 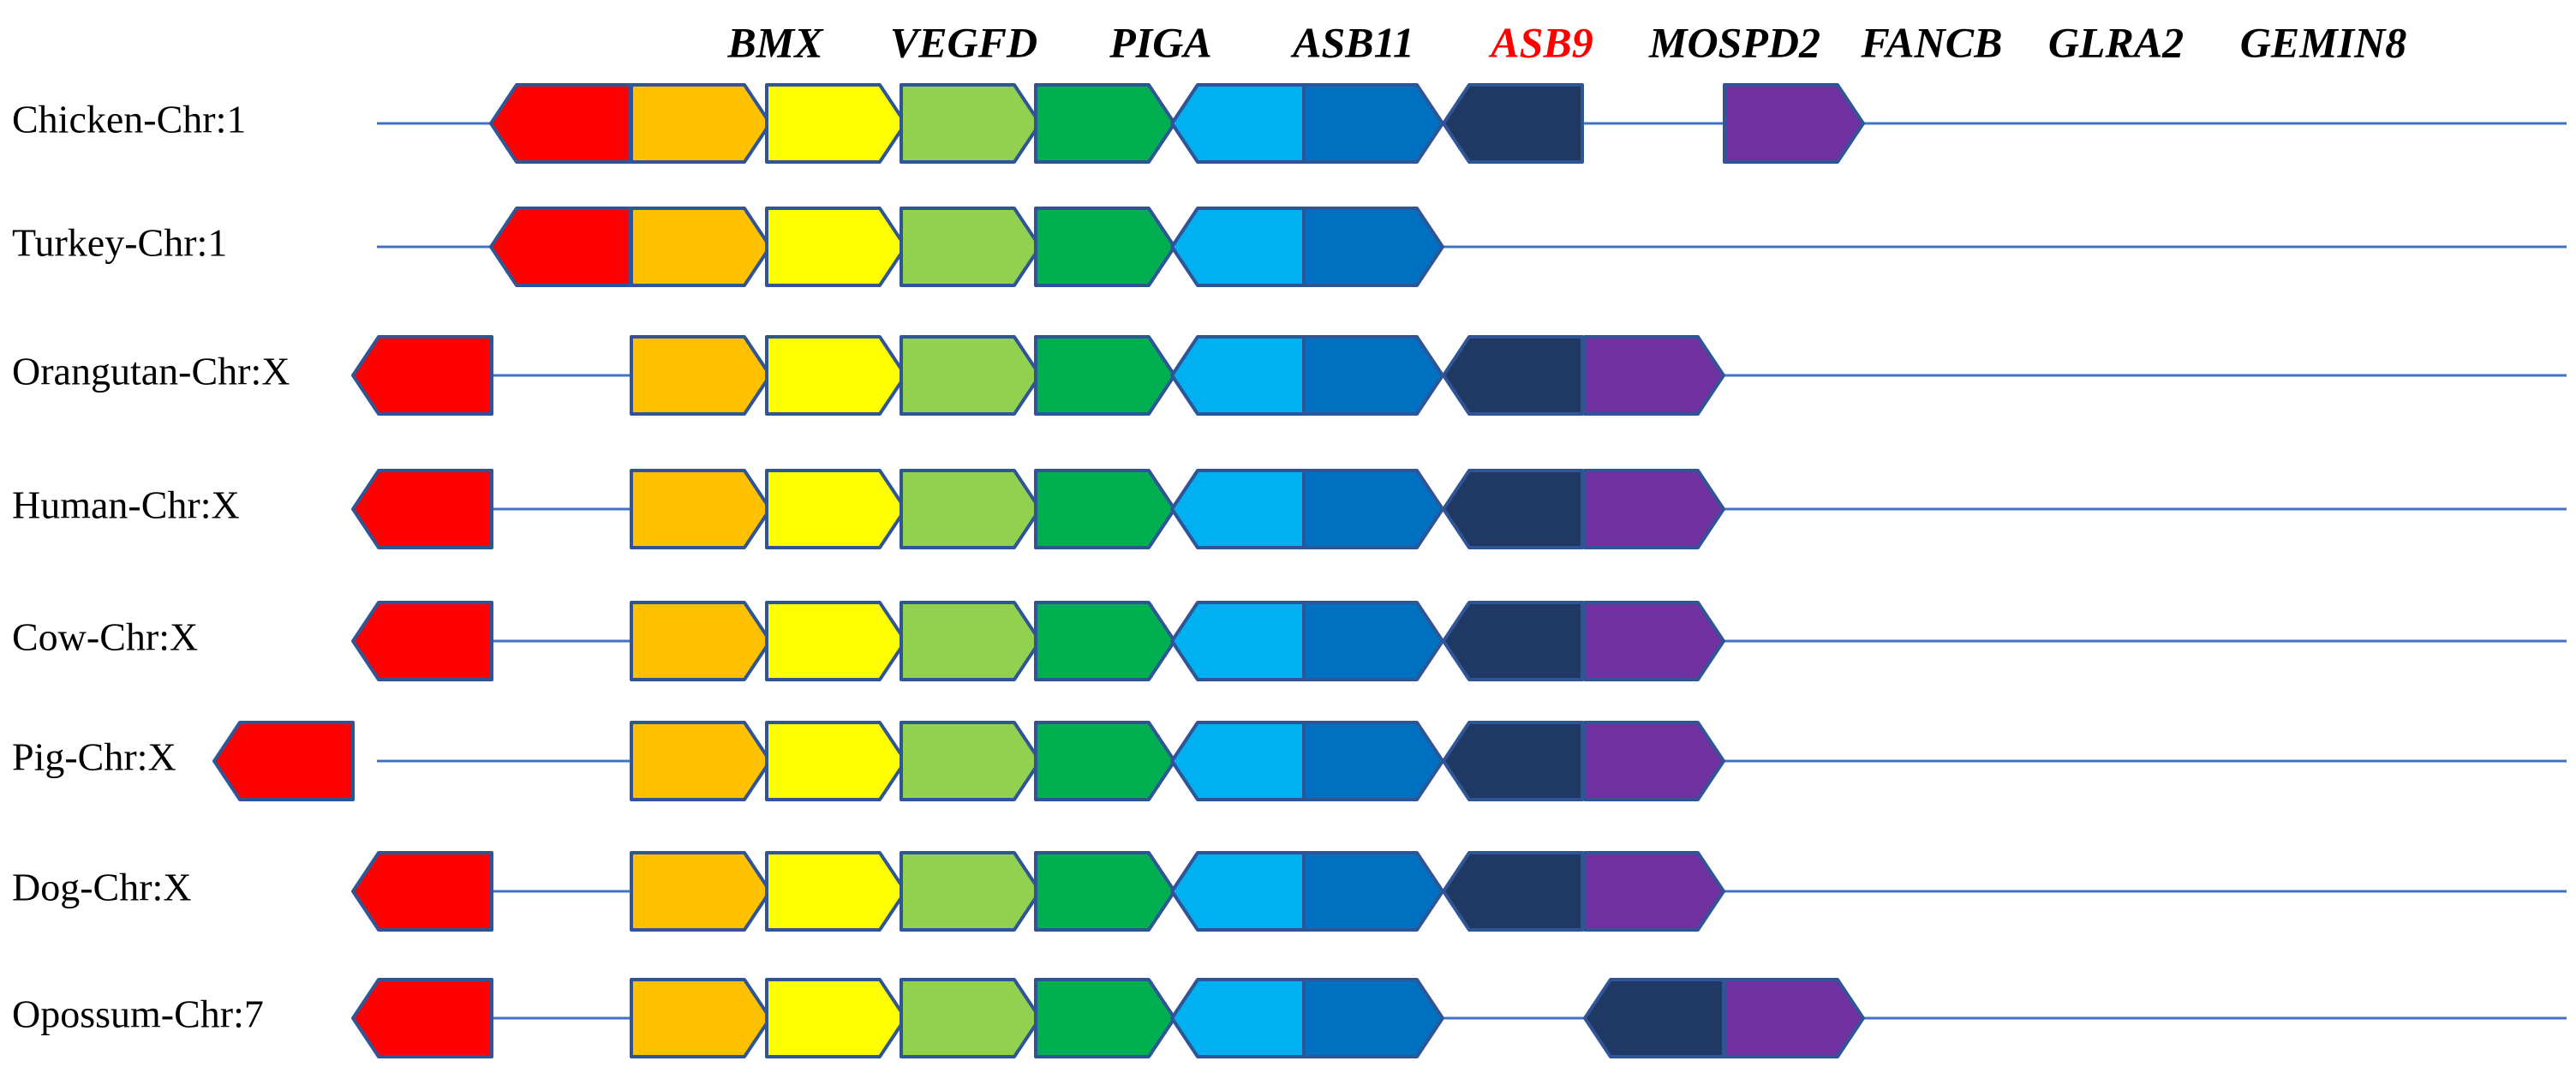 What do you see at coordinates (1160, 42) in the screenshot?
I see `gene-header-piga: PIGA` at bounding box center [1160, 42].